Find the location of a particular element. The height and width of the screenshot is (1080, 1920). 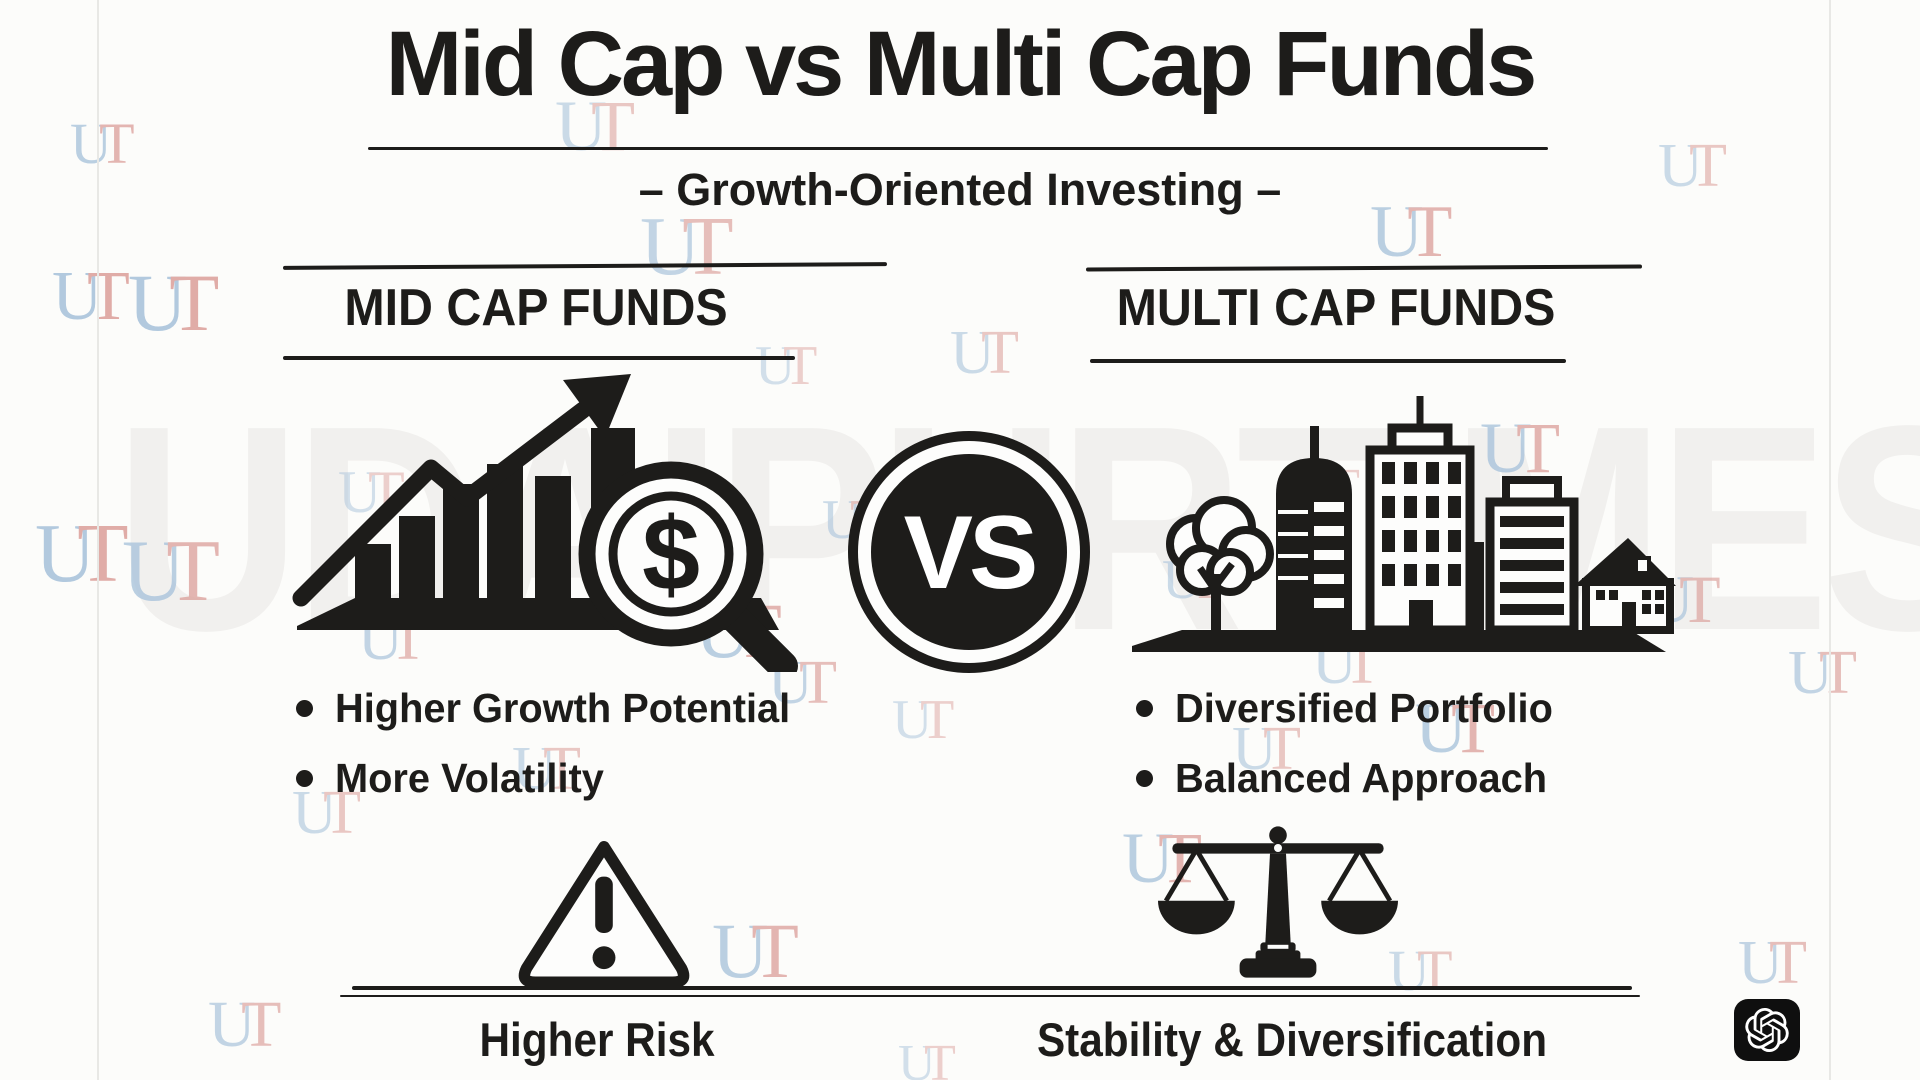

bullet-text: Diversified Portfolio is located at coordinates (1364, 707).